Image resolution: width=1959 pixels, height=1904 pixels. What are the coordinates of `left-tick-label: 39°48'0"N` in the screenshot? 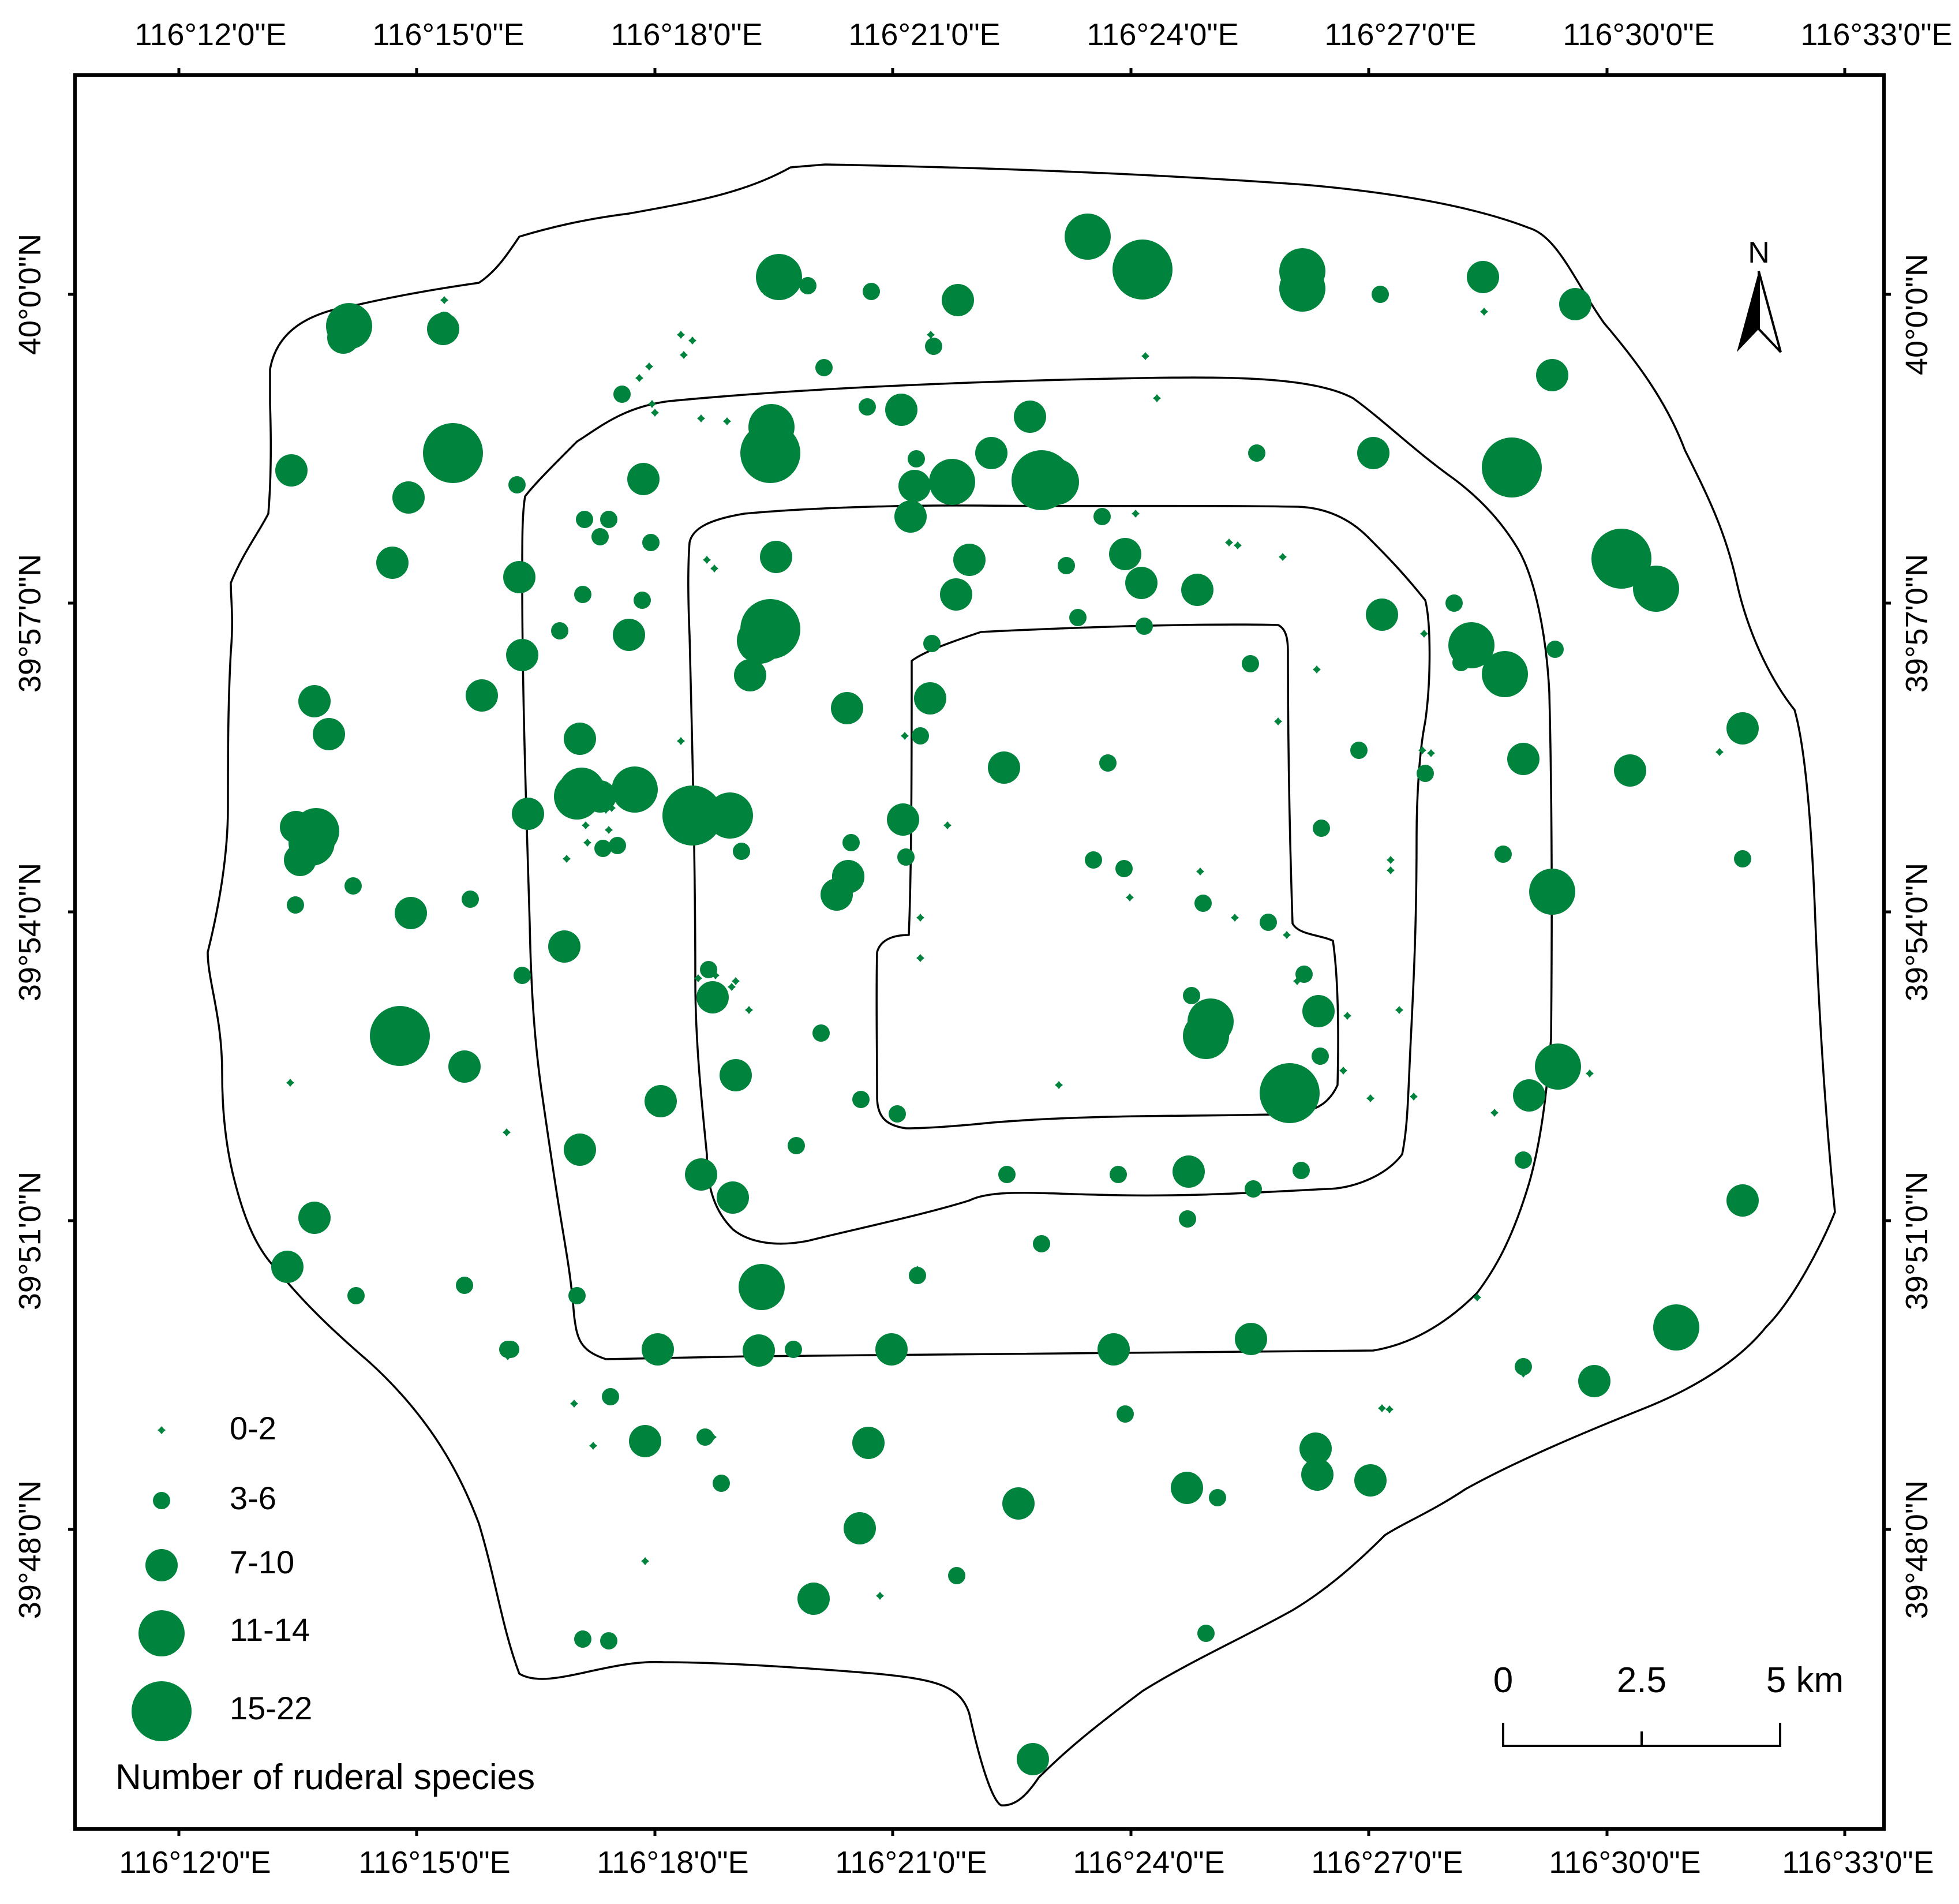 It's located at (30, 1550).